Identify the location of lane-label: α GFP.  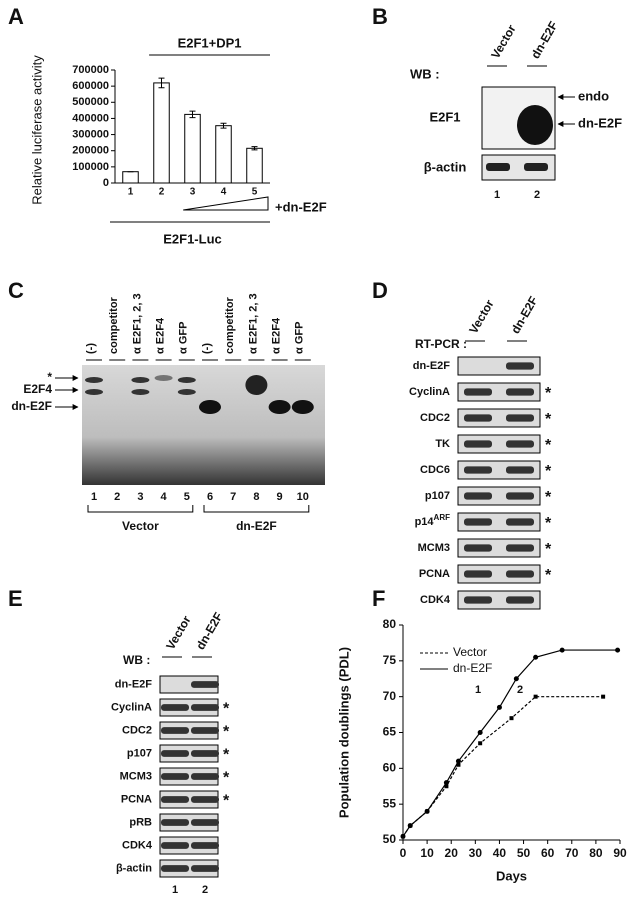
(184, 338).